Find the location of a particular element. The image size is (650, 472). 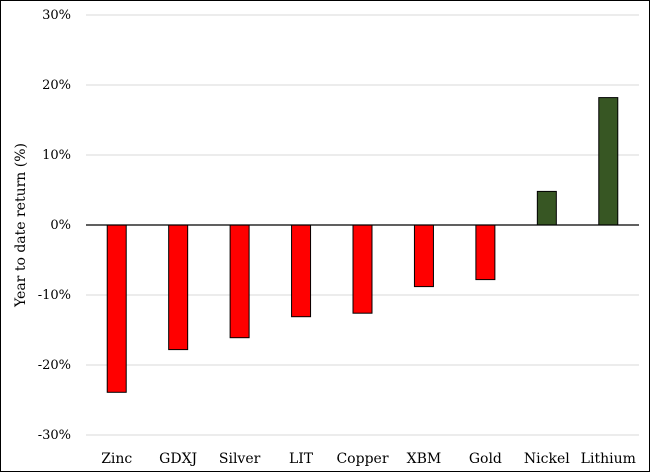

bar-nickel is located at coordinates (546, 208).